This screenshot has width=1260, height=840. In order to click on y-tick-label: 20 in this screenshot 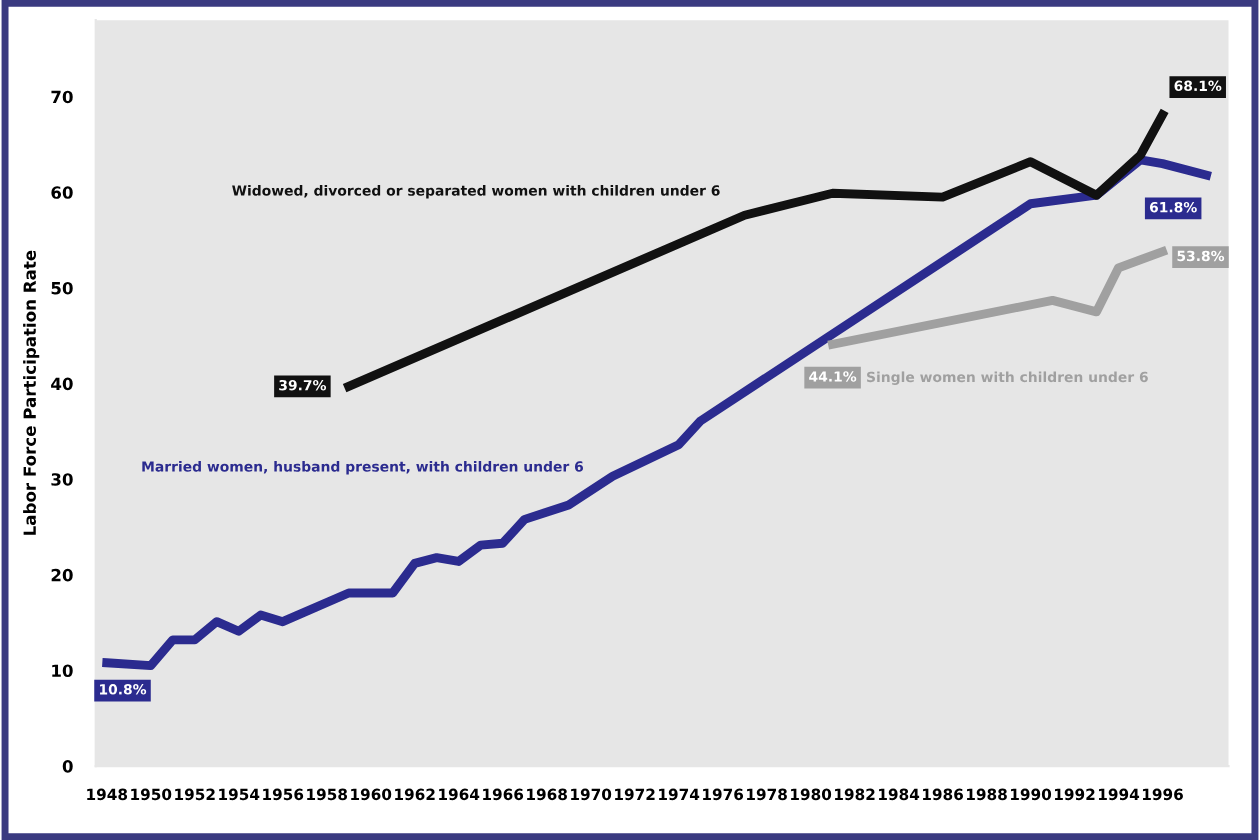, I will do `click(62, 575)`.